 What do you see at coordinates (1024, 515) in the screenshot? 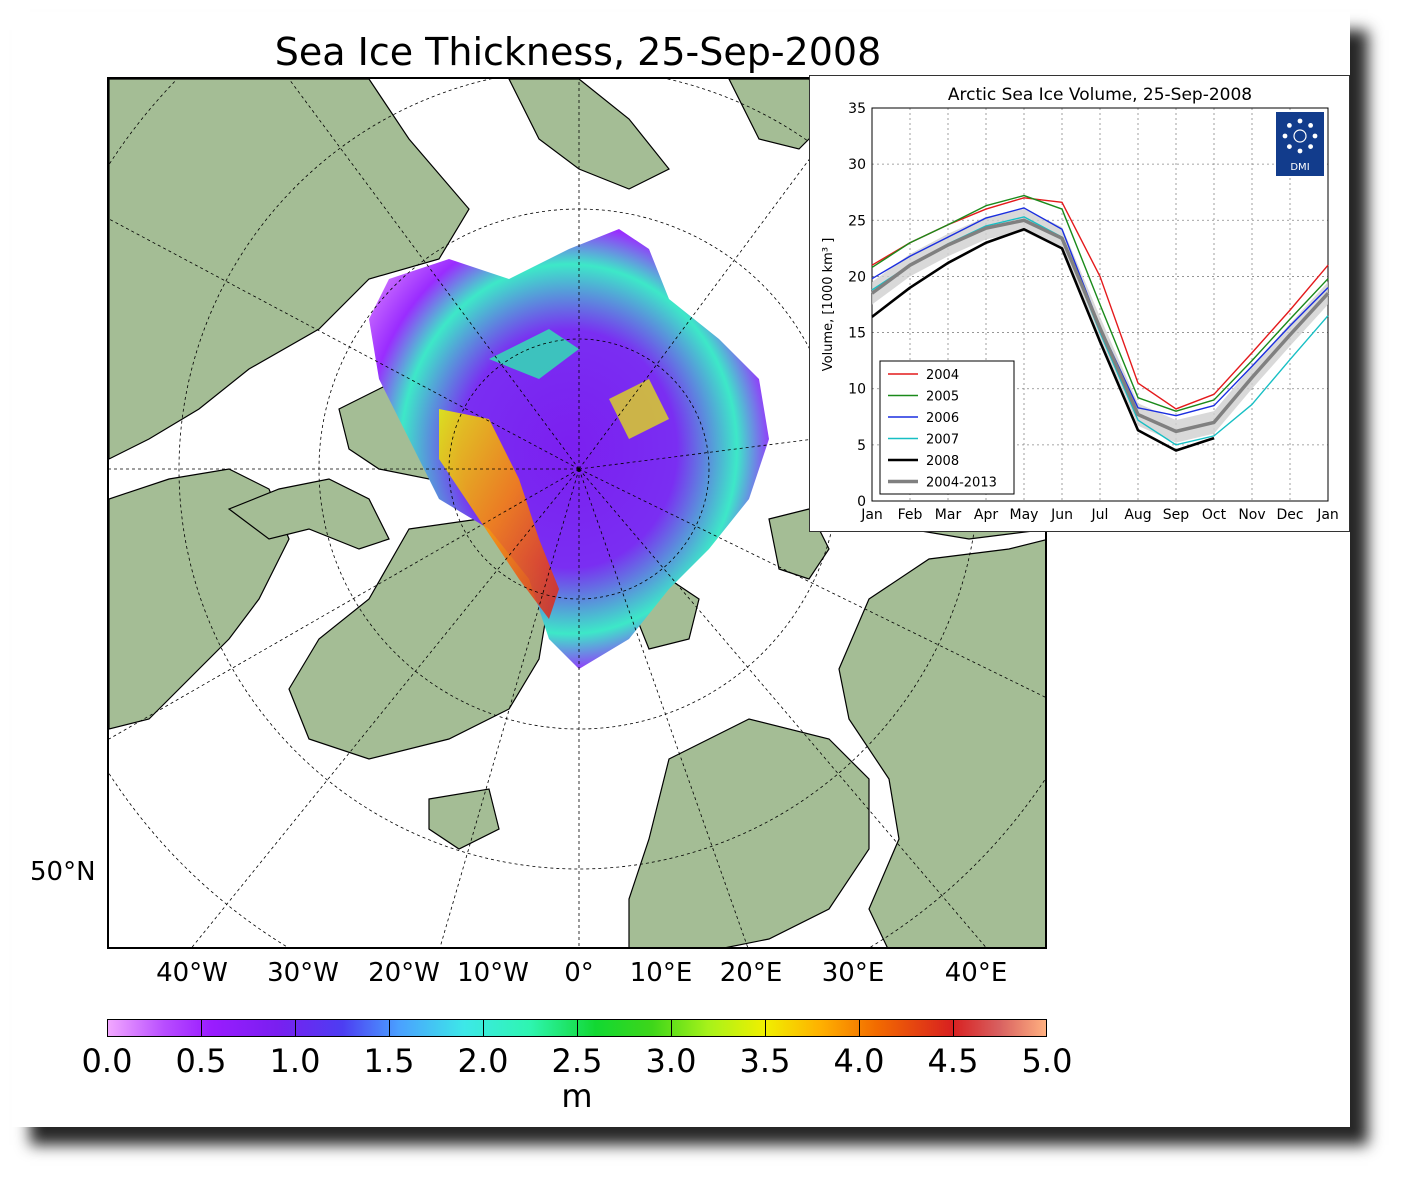
I see `x-tick-label: May` at bounding box center [1024, 515].